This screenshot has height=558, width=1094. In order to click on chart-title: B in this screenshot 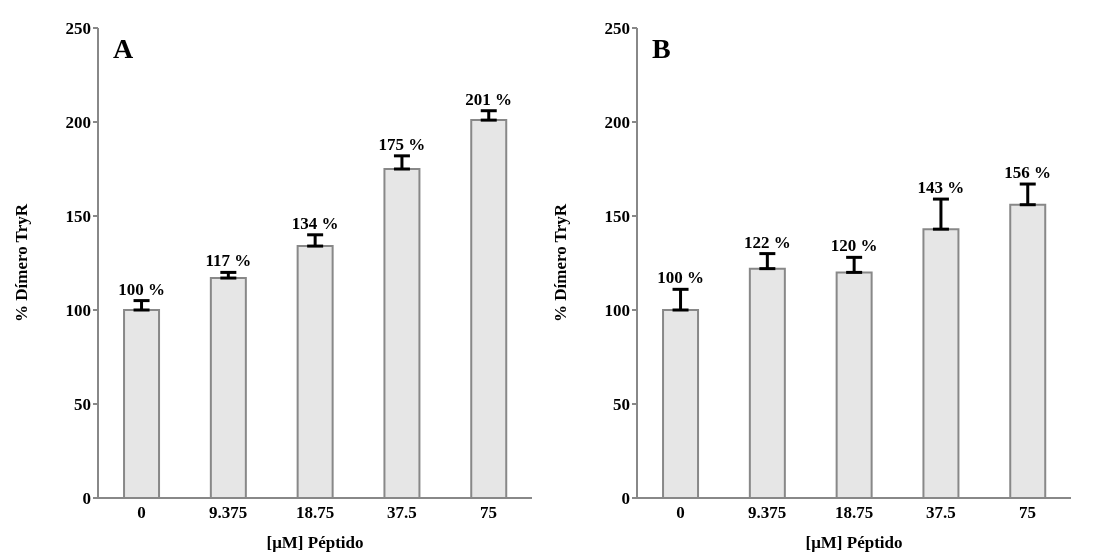, I will do `click(661, 49)`.